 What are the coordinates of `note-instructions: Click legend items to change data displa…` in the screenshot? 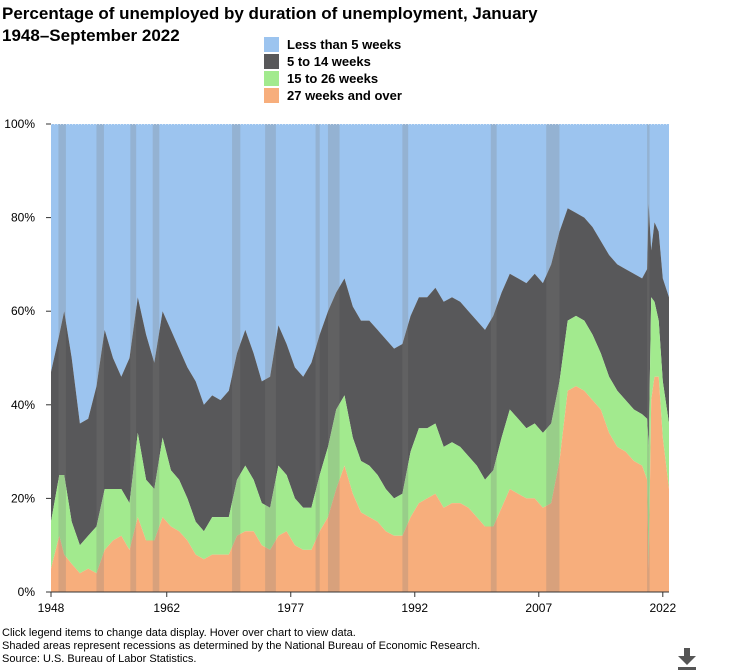 It's located at (179, 633).